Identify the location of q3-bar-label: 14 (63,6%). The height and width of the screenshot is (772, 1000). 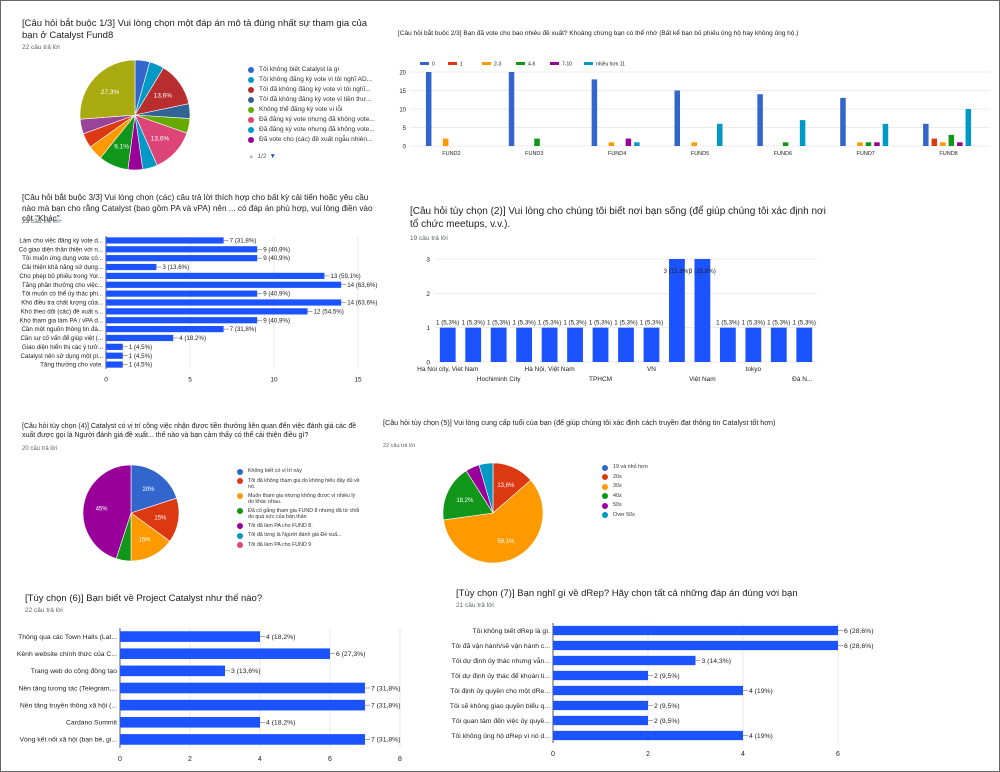
(362, 285).